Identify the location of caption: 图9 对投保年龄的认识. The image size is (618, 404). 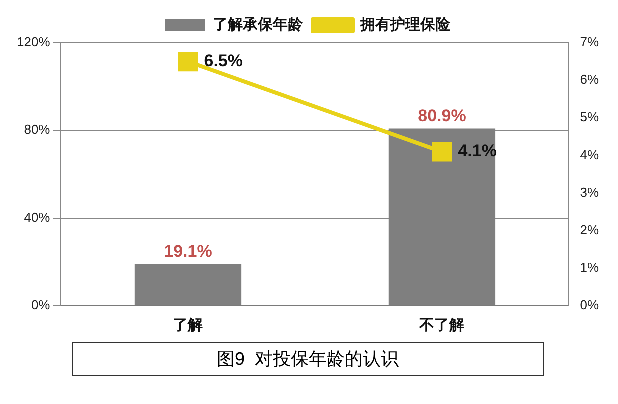
(308, 359).